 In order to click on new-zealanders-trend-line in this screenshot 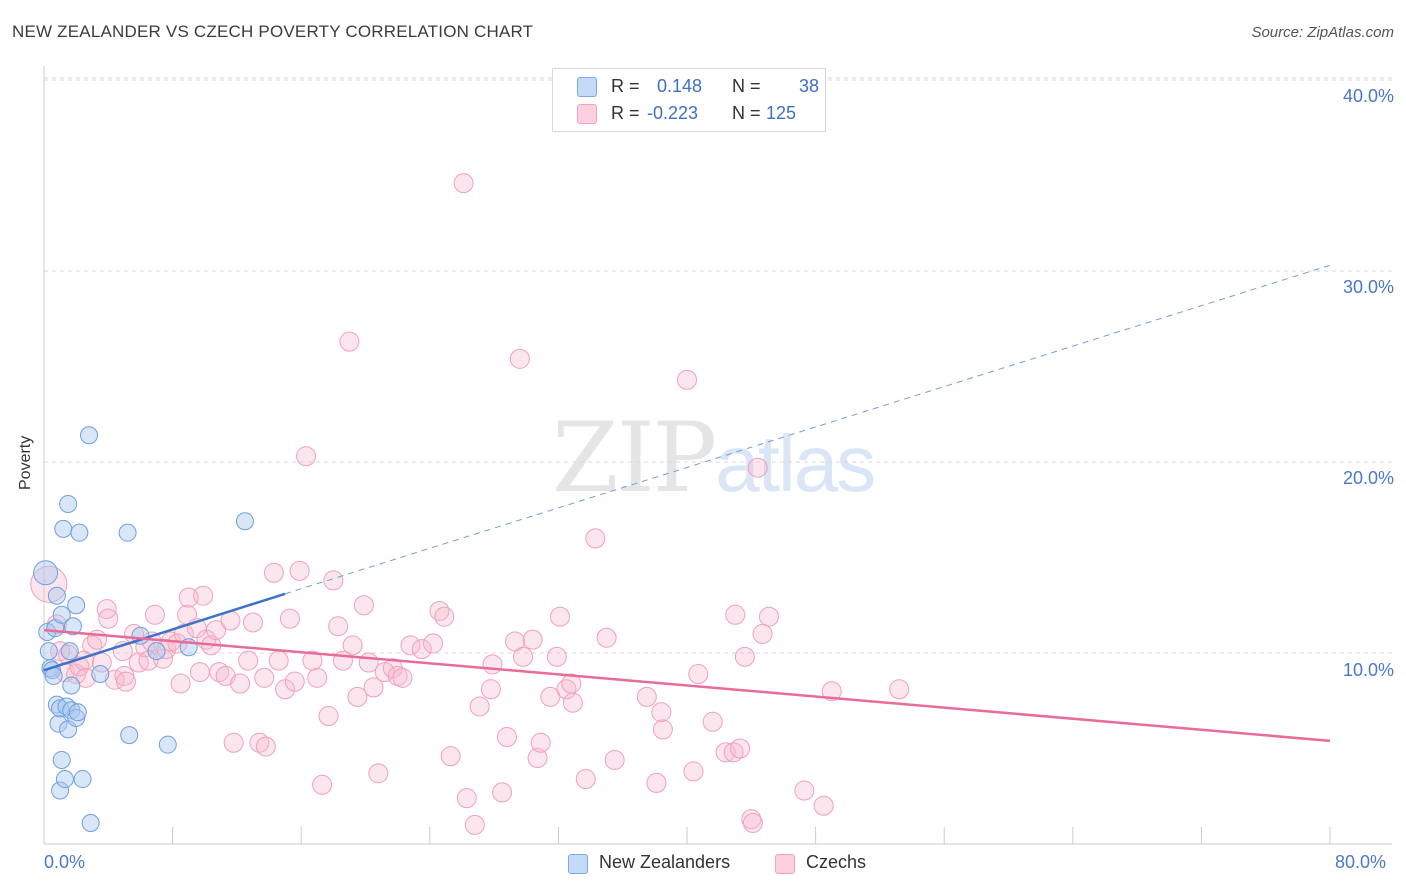, I will do `click(164, 632)`.